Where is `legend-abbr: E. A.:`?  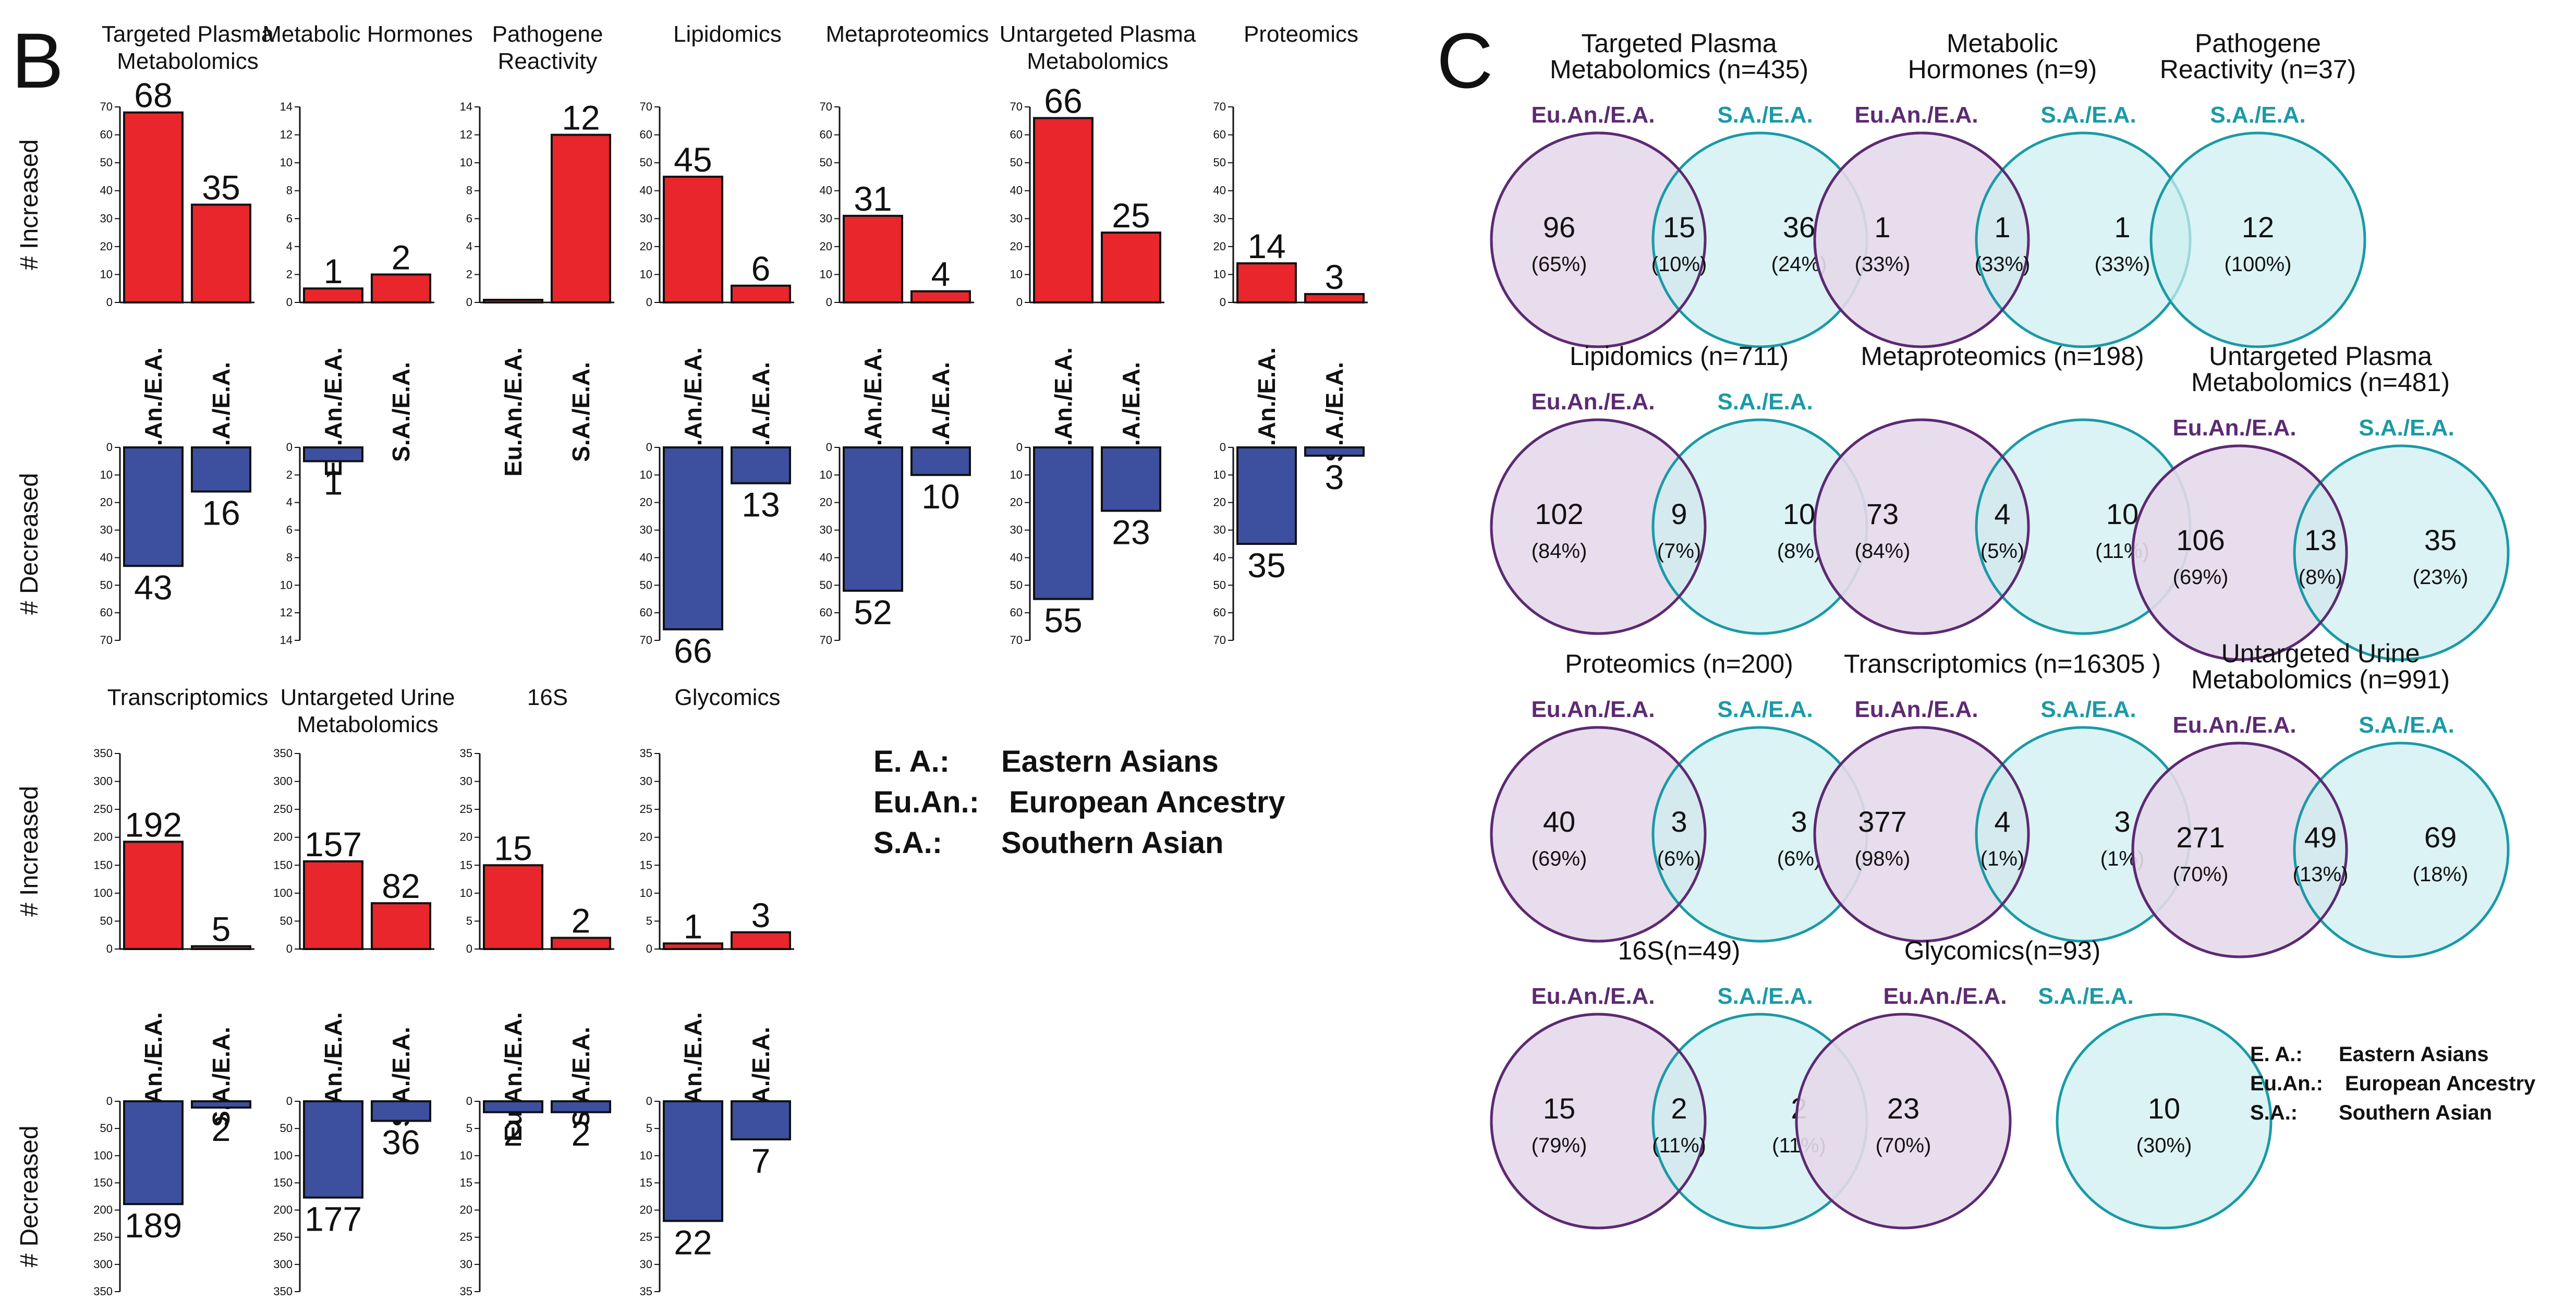 legend-abbr: E. A.: is located at coordinates (911, 762).